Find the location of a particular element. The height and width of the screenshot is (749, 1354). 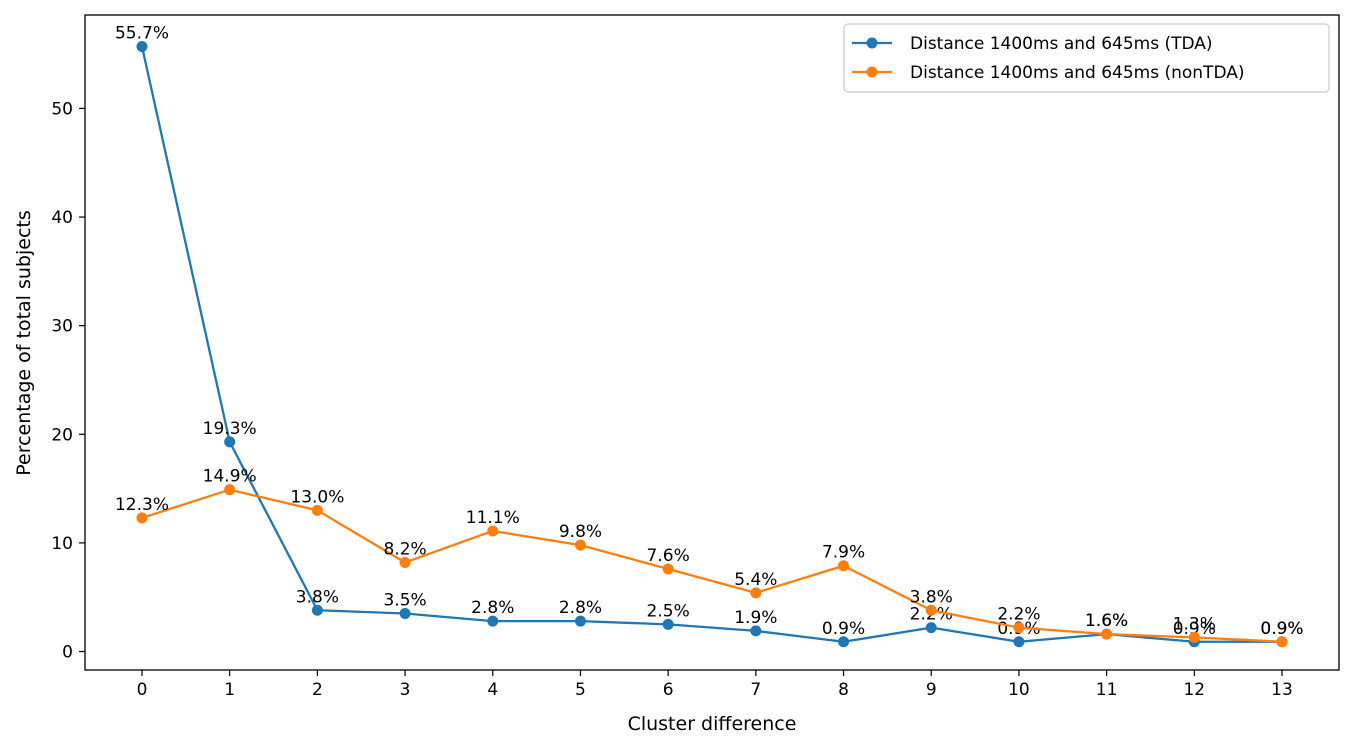

data-label: 55.7% is located at coordinates (142, 34).